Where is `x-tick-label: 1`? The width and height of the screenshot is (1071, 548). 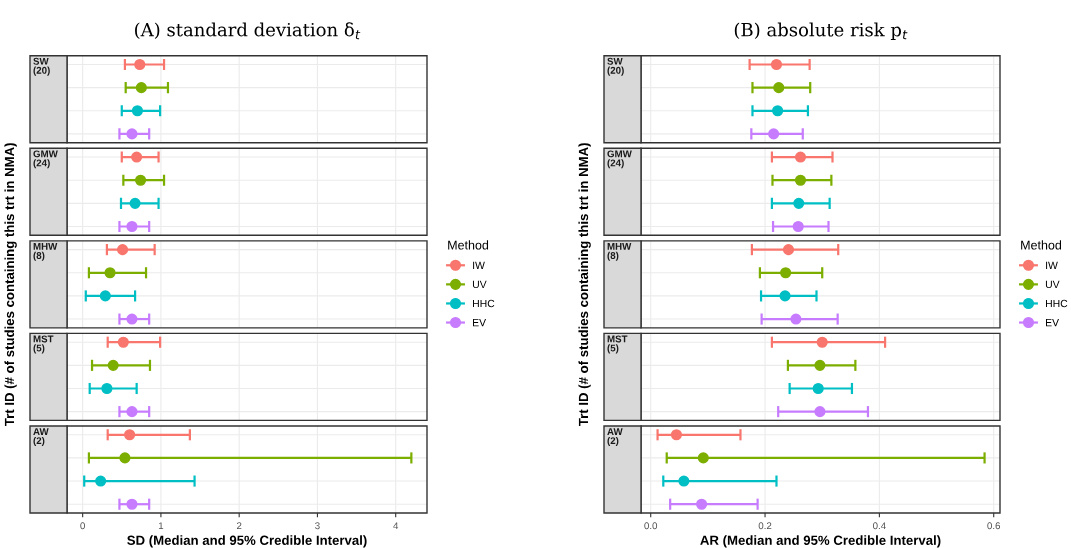
x-tick-label: 1 is located at coordinates (161, 526).